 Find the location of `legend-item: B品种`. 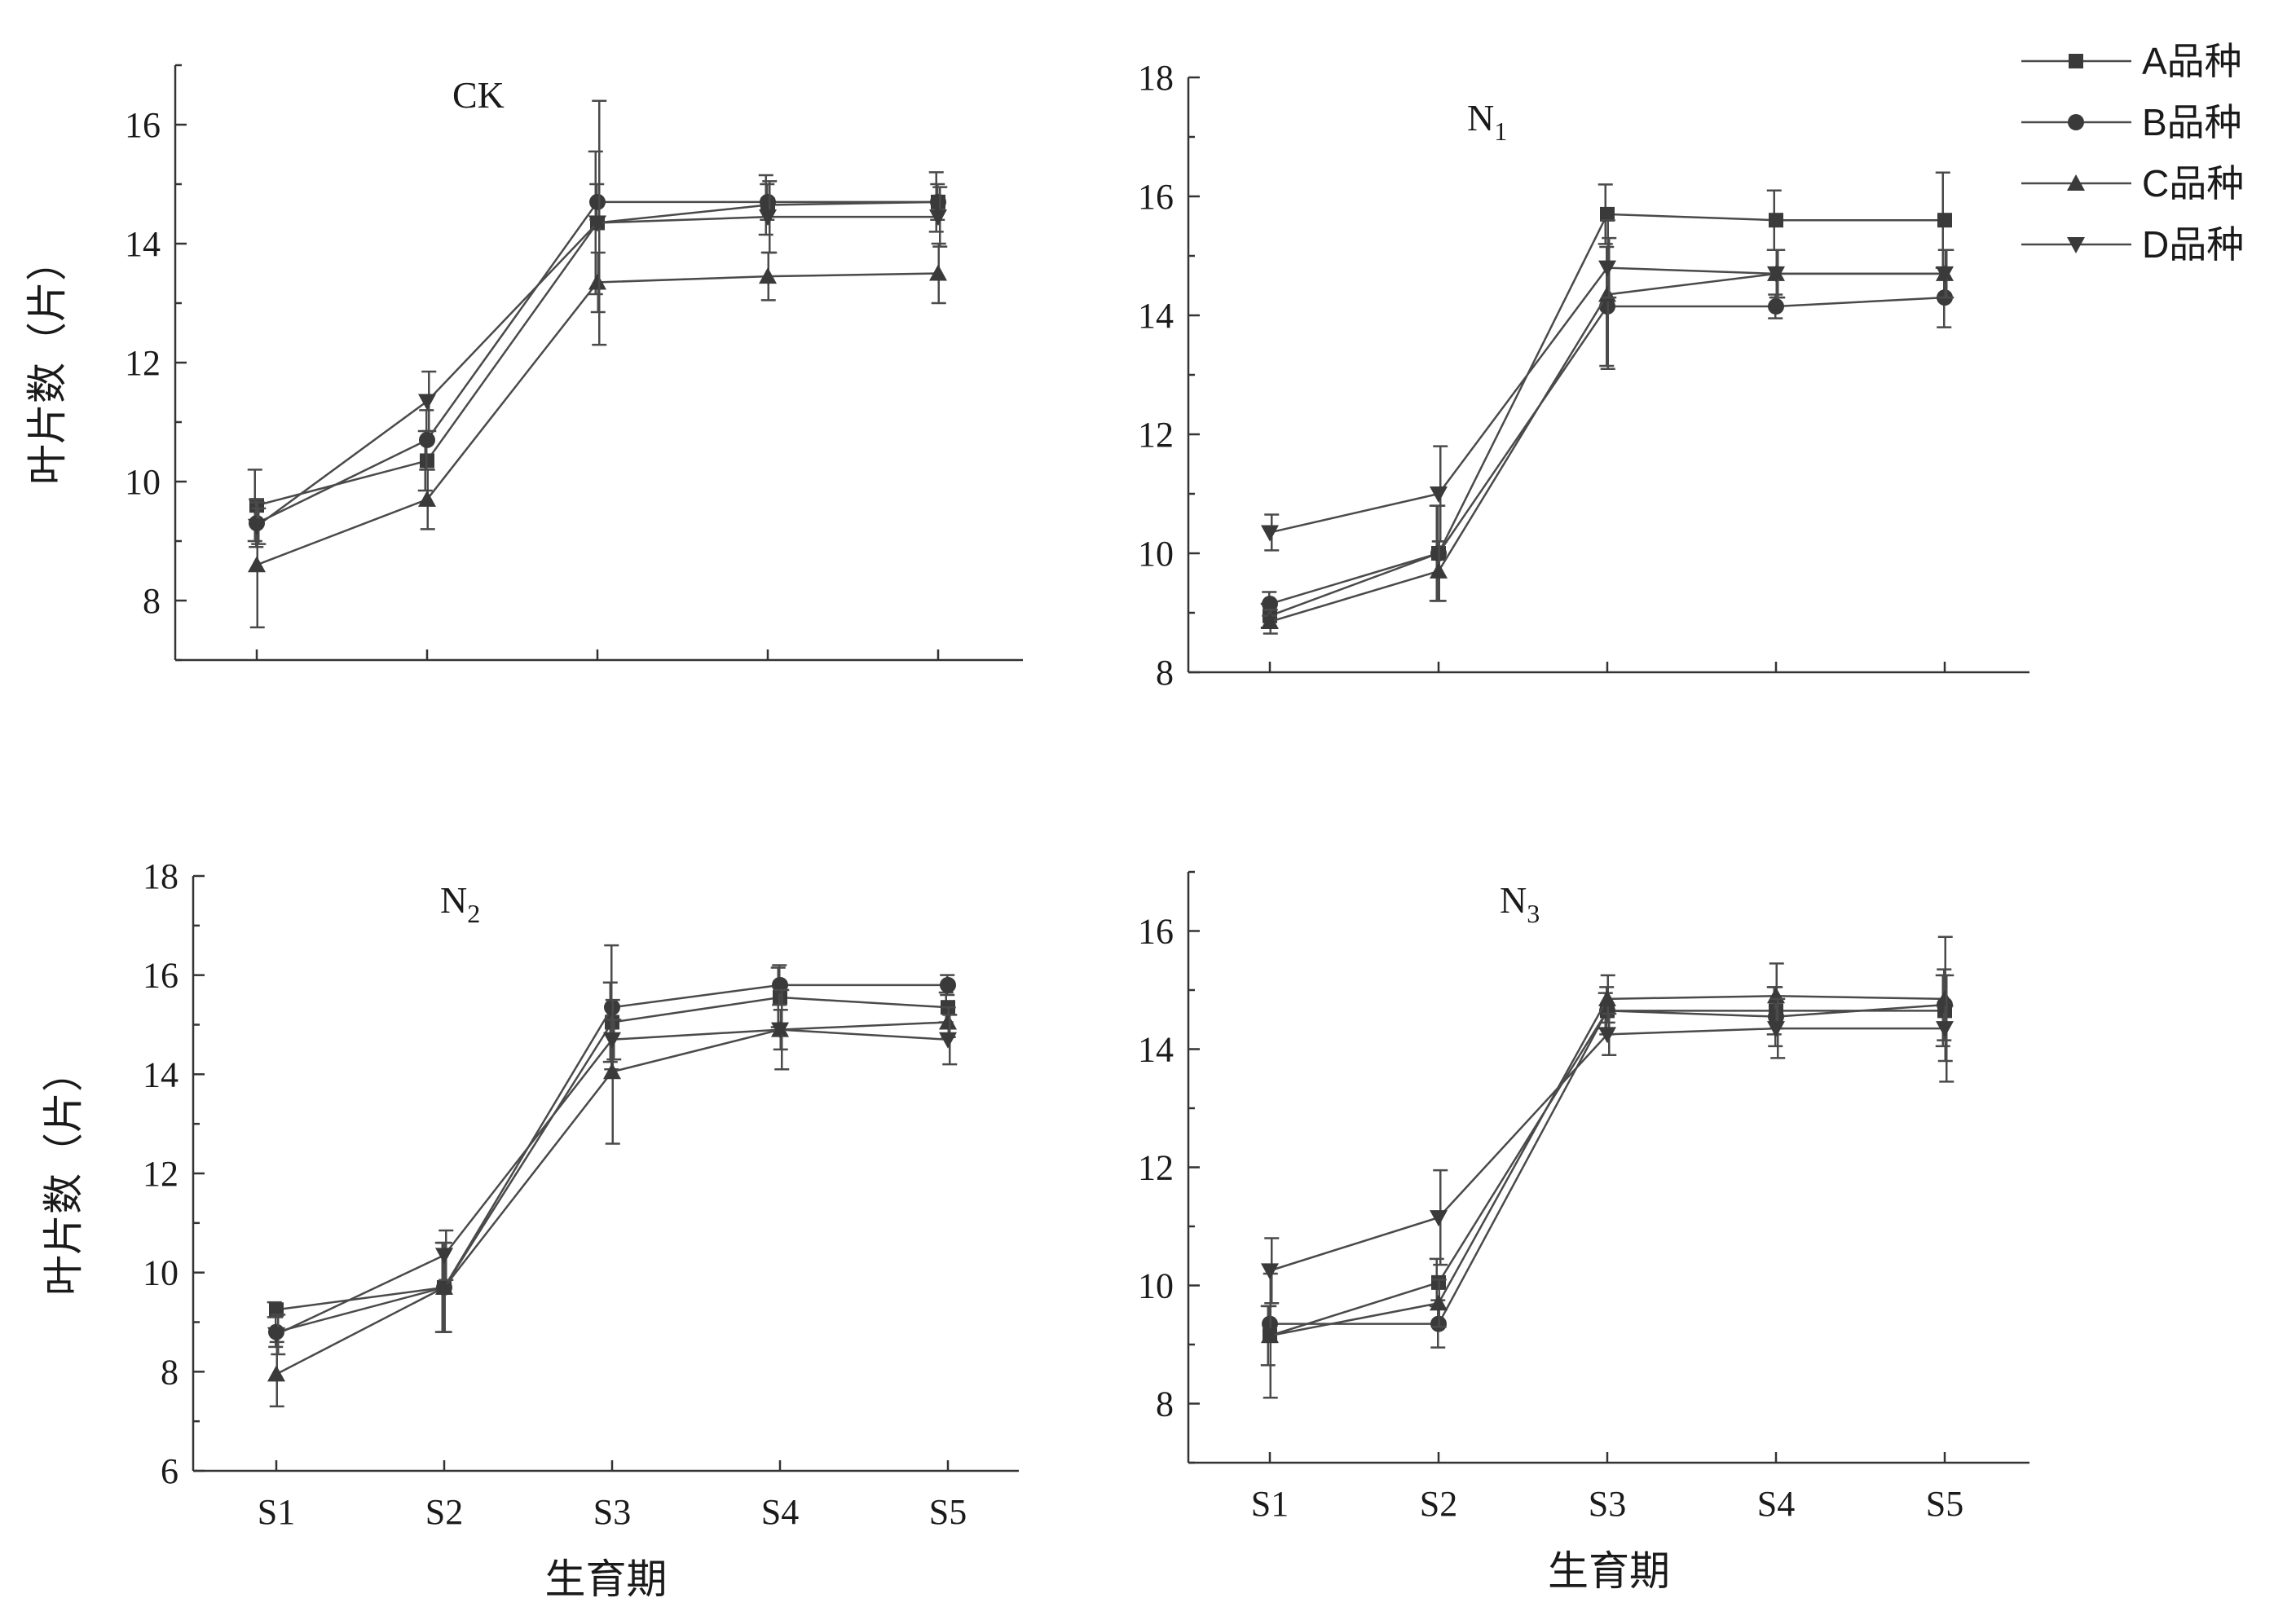

legend-item: B品种 is located at coordinates (2131, 122).